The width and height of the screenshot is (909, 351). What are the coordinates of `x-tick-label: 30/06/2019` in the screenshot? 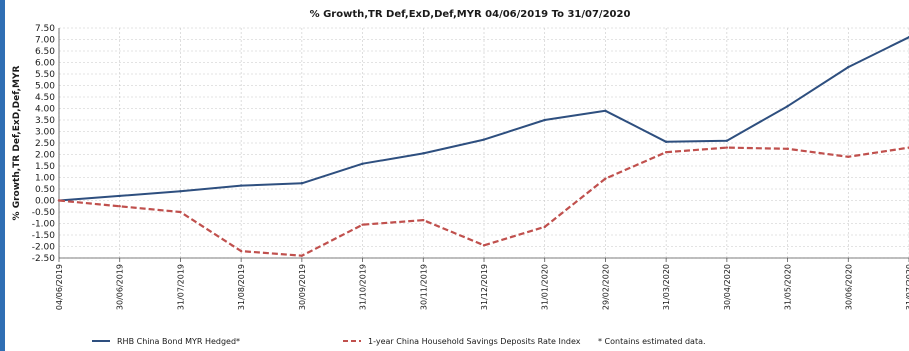 It's located at (120, 287).